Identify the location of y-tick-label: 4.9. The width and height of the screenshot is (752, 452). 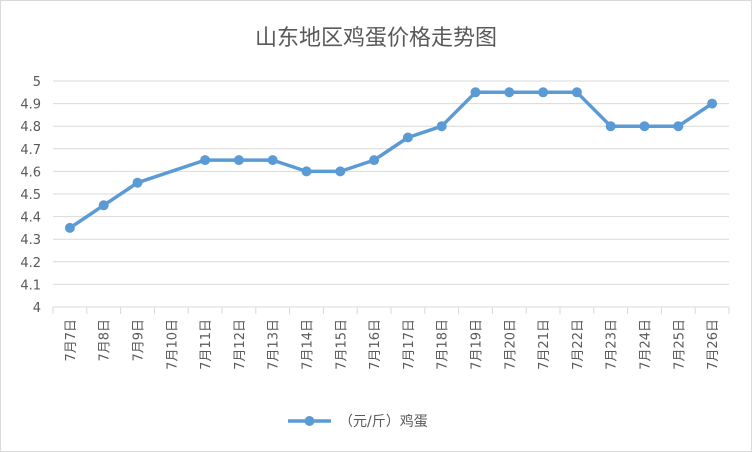
(30, 105).